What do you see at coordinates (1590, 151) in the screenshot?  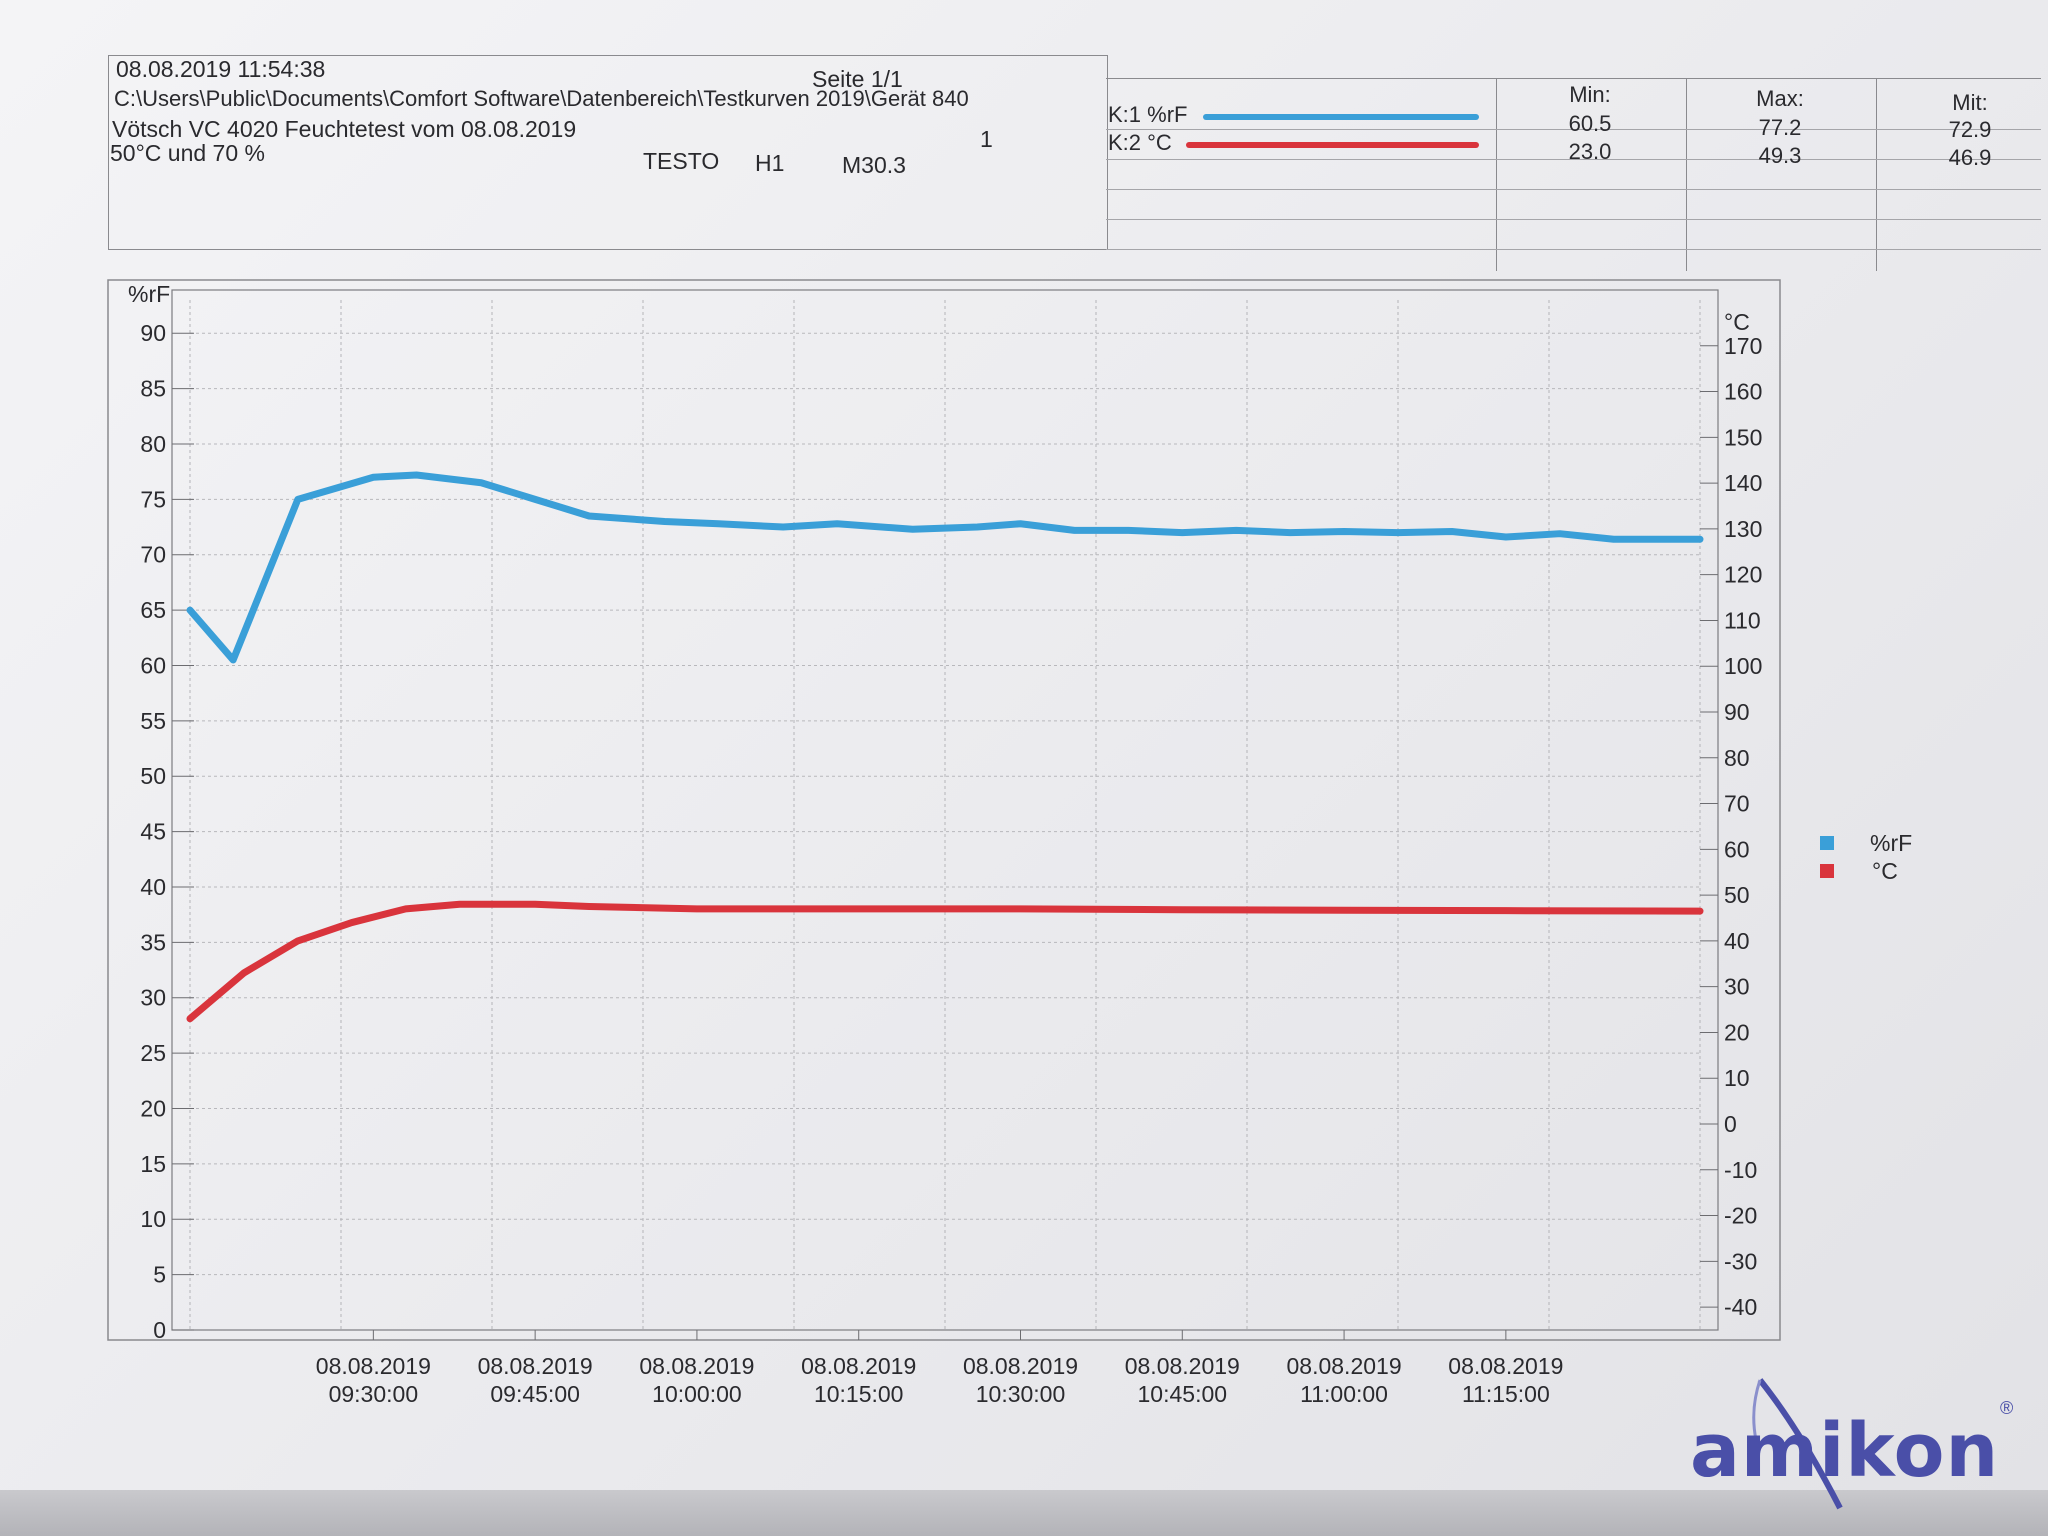 I see `stat-min-2: 23.0` at bounding box center [1590, 151].